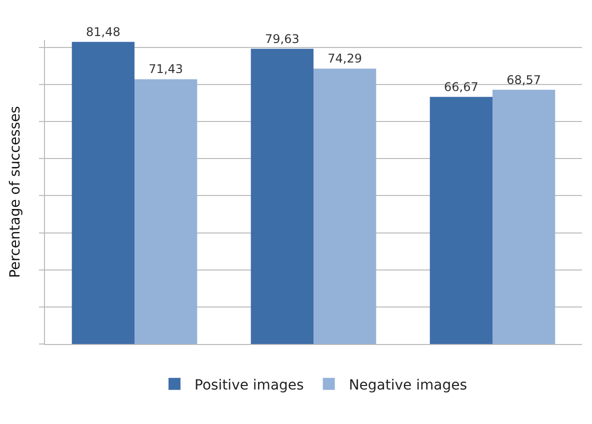  What do you see at coordinates (103, 31) in the screenshot?
I see `data-label: 81,48` at bounding box center [103, 31].